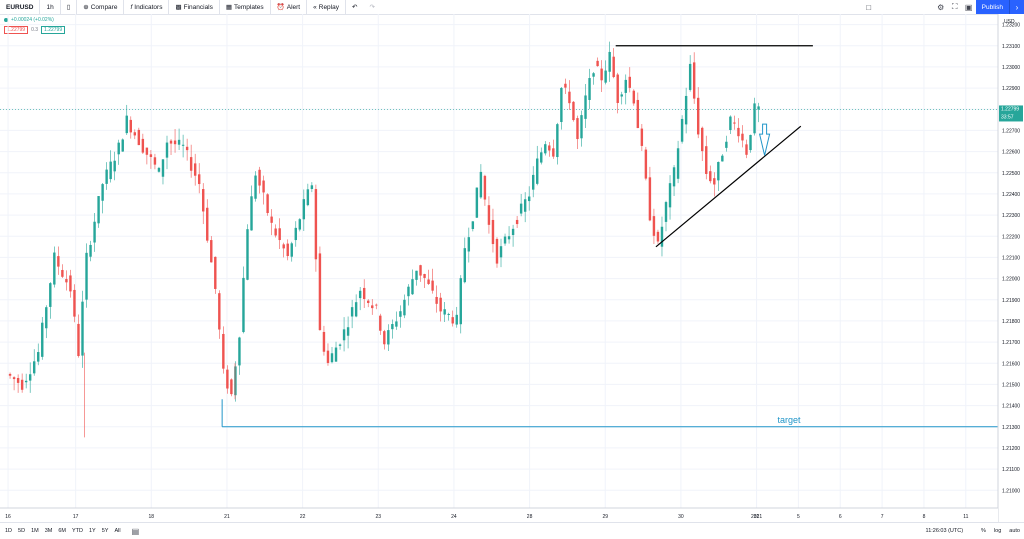 The height and width of the screenshot is (539, 1024). What do you see at coordinates (965, 517) in the screenshot?
I see `time-tick-label: 11` at bounding box center [965, 517].